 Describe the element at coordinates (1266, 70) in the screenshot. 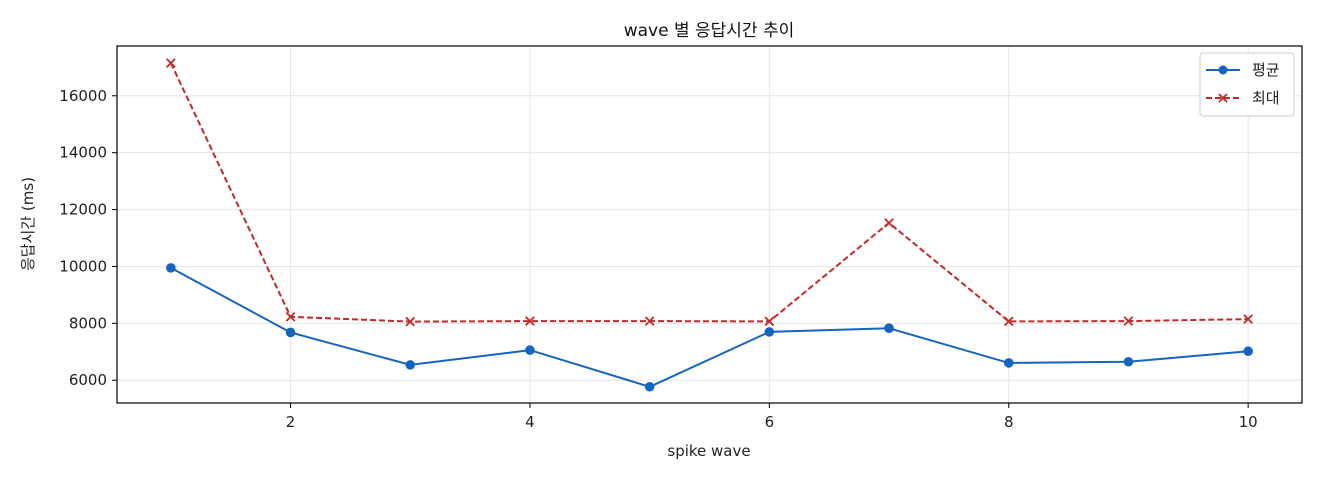

I see `legend-label-mean: 평균` at that location.